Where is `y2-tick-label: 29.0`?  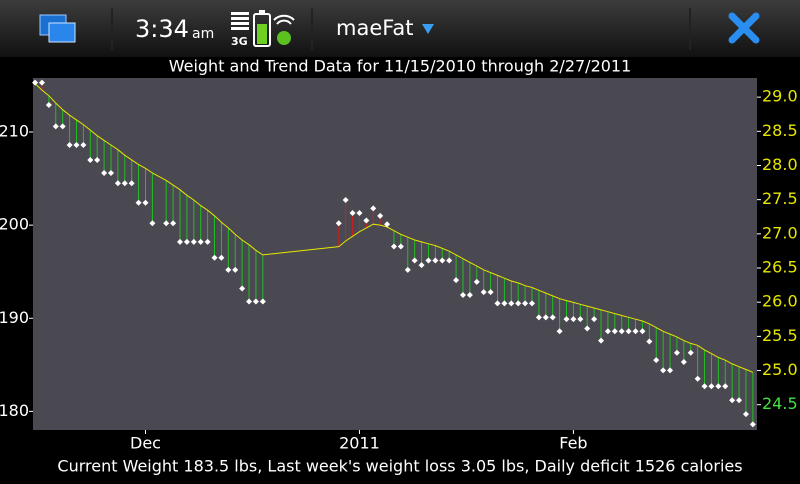 y2-tick-label: 29.0 is located at coordinates (780, 96).